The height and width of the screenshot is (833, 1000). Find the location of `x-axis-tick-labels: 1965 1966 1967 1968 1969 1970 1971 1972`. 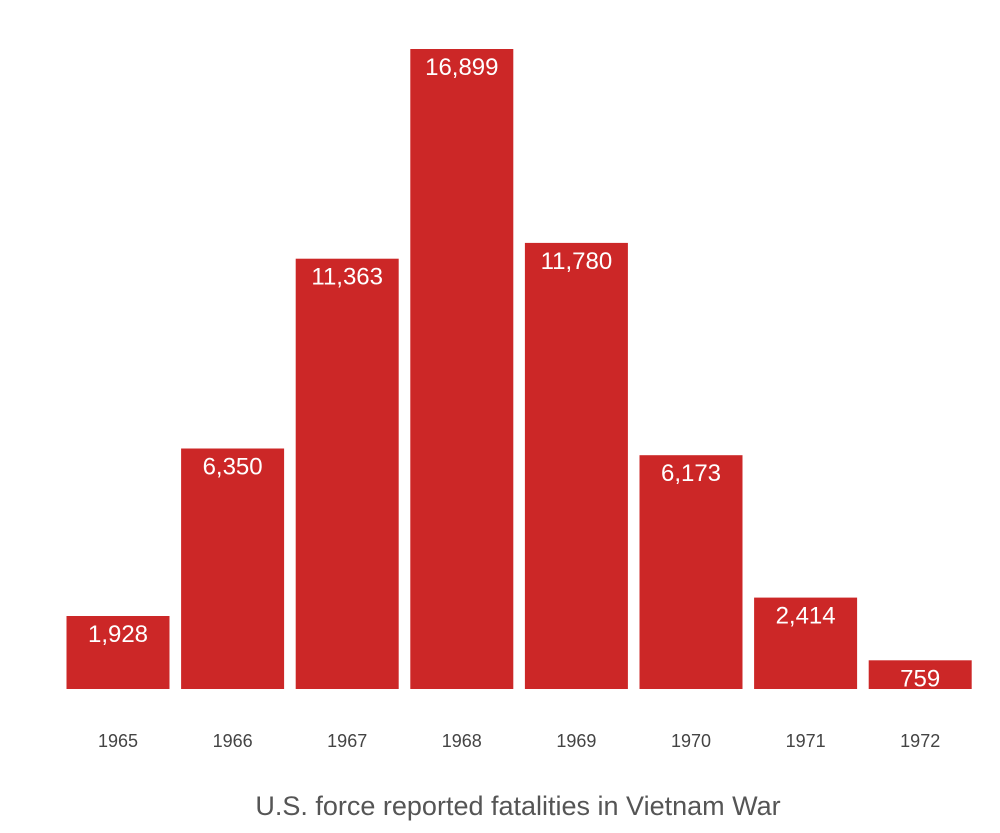

x-axis-tick-labels: 1965 1966 1967 1968 1969 1970 1971 1972 is located at coordinates (519, 741).